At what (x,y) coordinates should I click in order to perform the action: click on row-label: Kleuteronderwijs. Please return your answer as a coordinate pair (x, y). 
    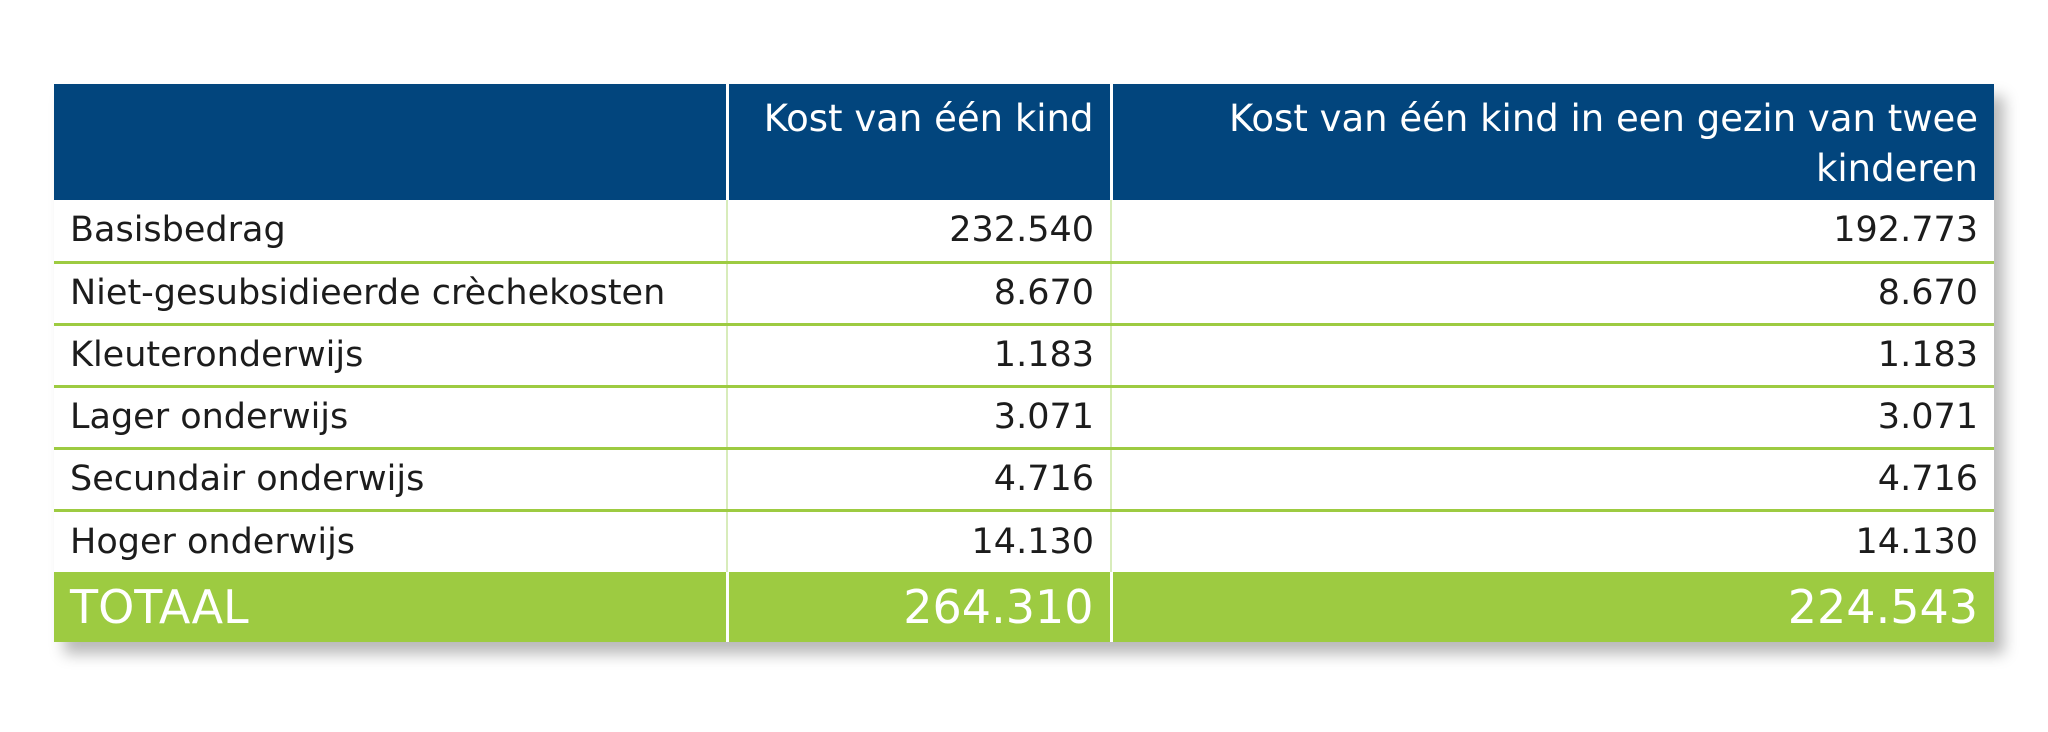
    Looking at the image, I should click on (390, 356).